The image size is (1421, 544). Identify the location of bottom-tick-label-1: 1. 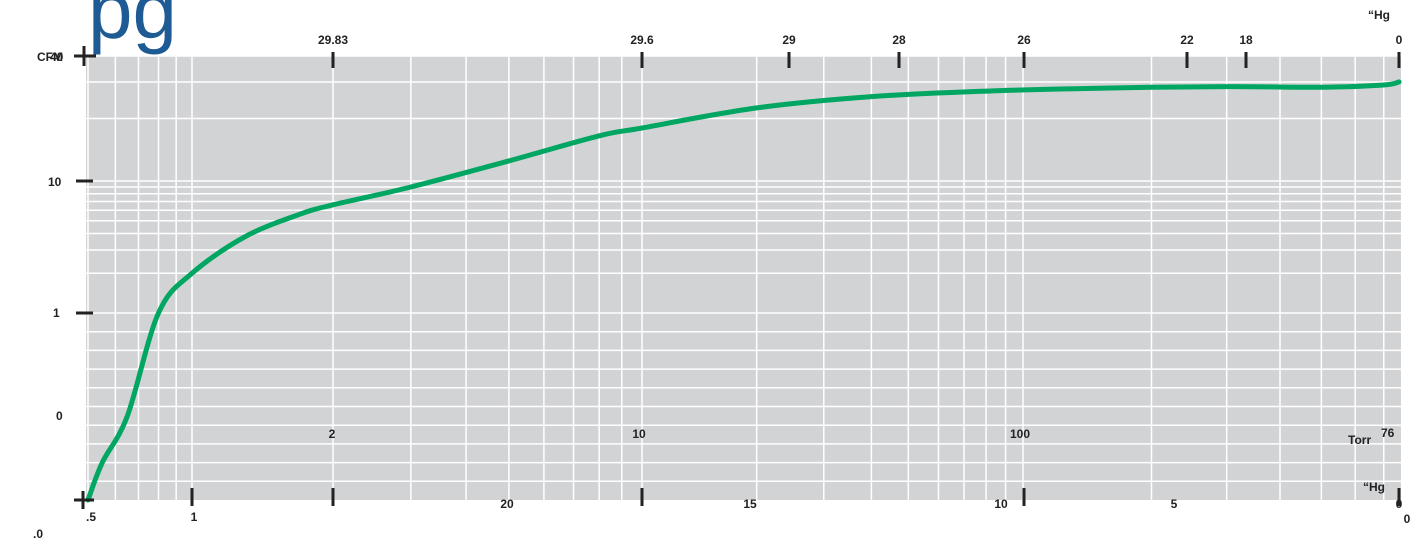
(194, 517).